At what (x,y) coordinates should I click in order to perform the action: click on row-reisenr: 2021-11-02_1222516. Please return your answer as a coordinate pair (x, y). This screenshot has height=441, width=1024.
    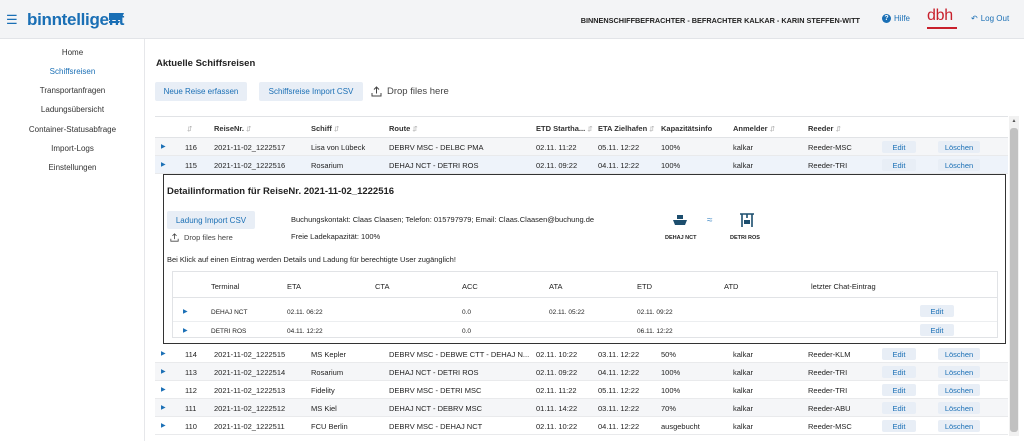
    Looking at the image, I should click on (250, 165).